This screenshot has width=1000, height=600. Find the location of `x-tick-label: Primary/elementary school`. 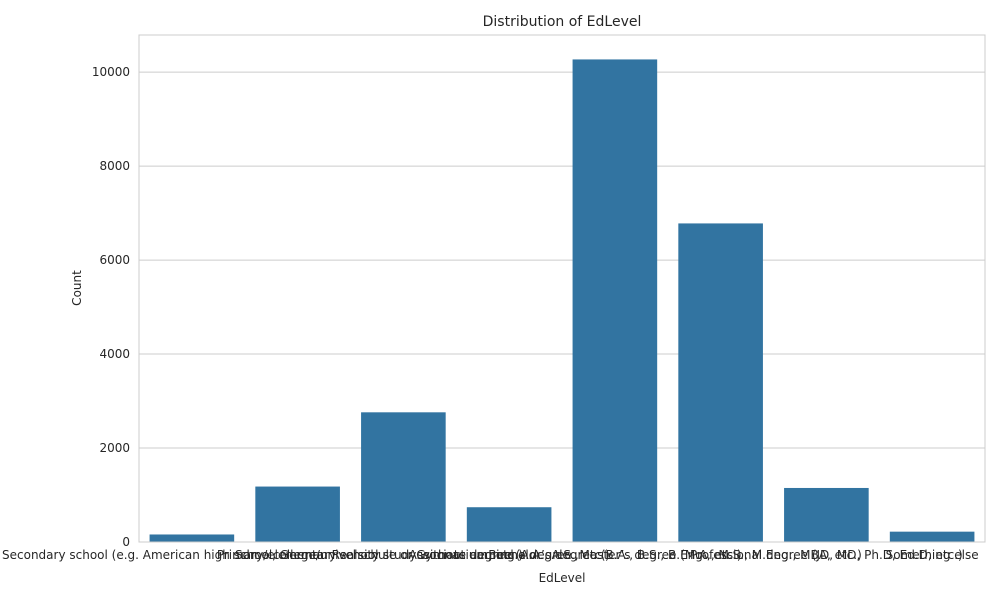

x-tick-label: Primary/elementary school is located at coordinates (298, 555).